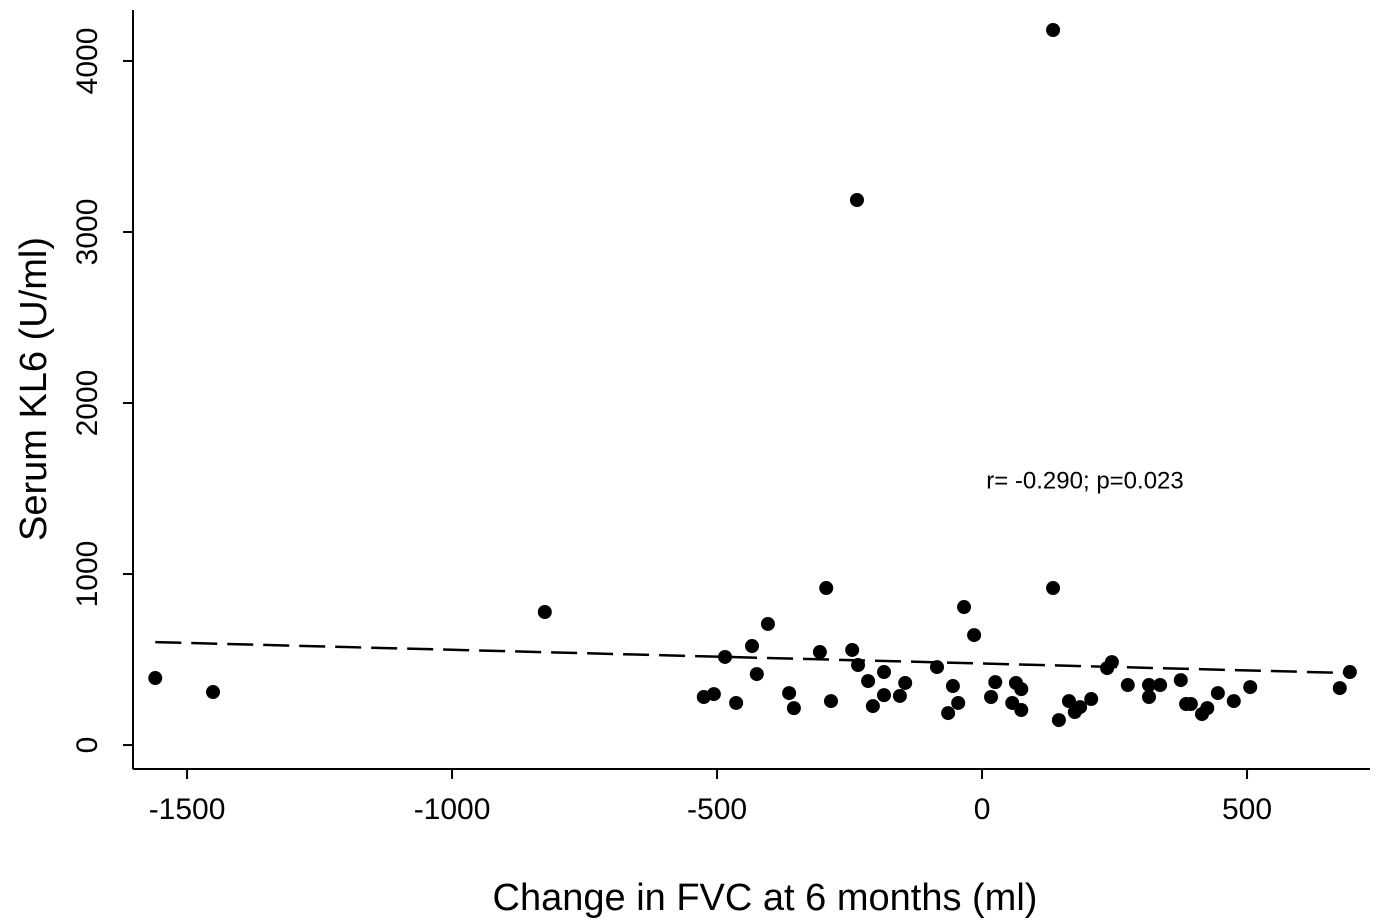 The height and width of the screenshot is (923, 1376). What do you see at coordinates (87, 574) in the screenshot?
I see `y-tick-label: 1000` at bounding box center [87, 574].